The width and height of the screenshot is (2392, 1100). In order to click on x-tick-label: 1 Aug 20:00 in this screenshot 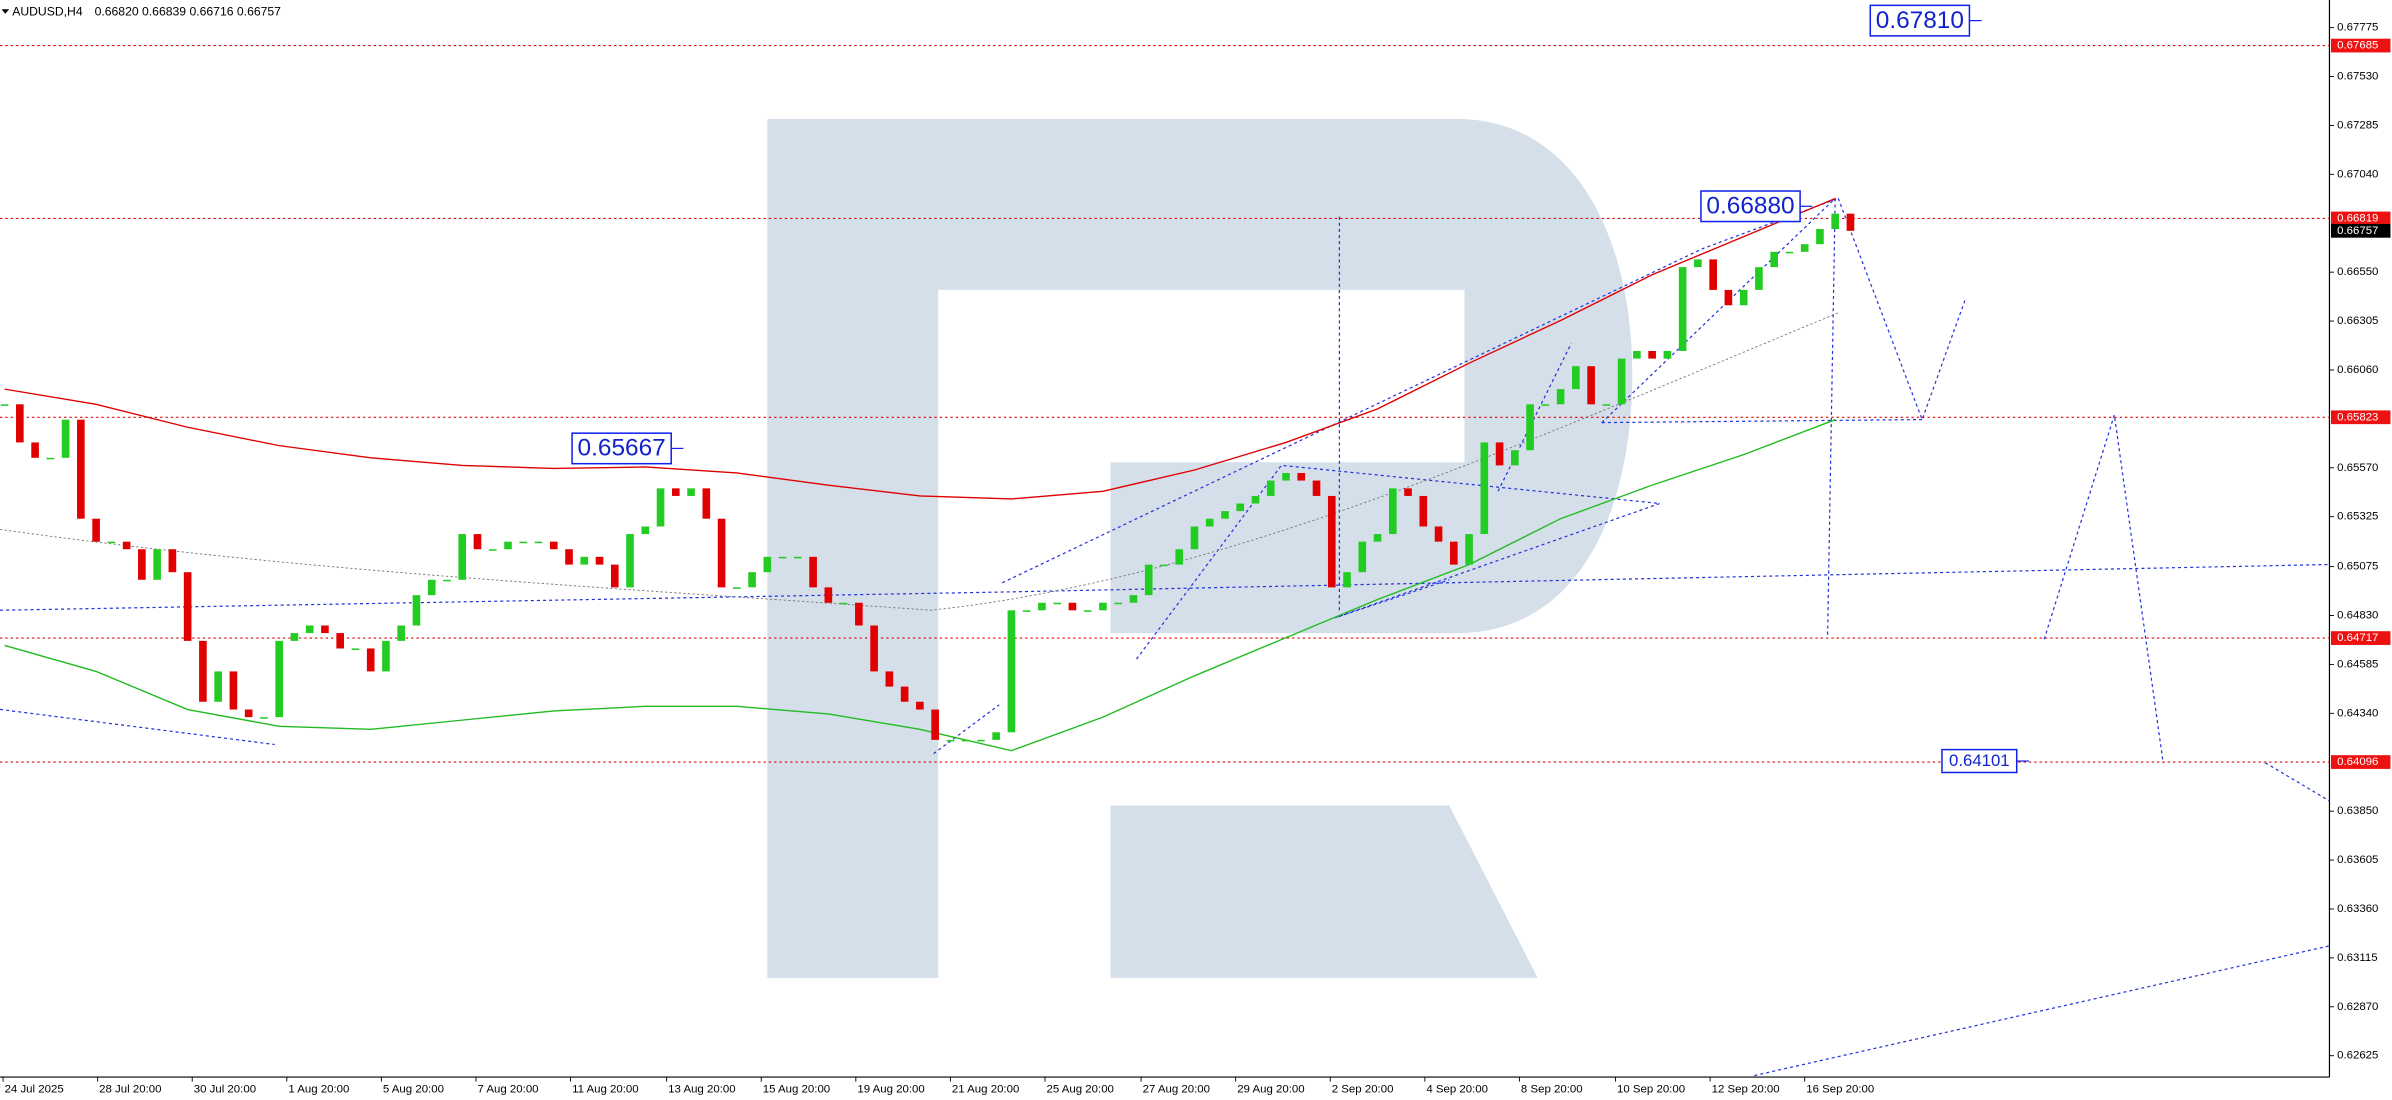, I will do `click(318, 1089)`.